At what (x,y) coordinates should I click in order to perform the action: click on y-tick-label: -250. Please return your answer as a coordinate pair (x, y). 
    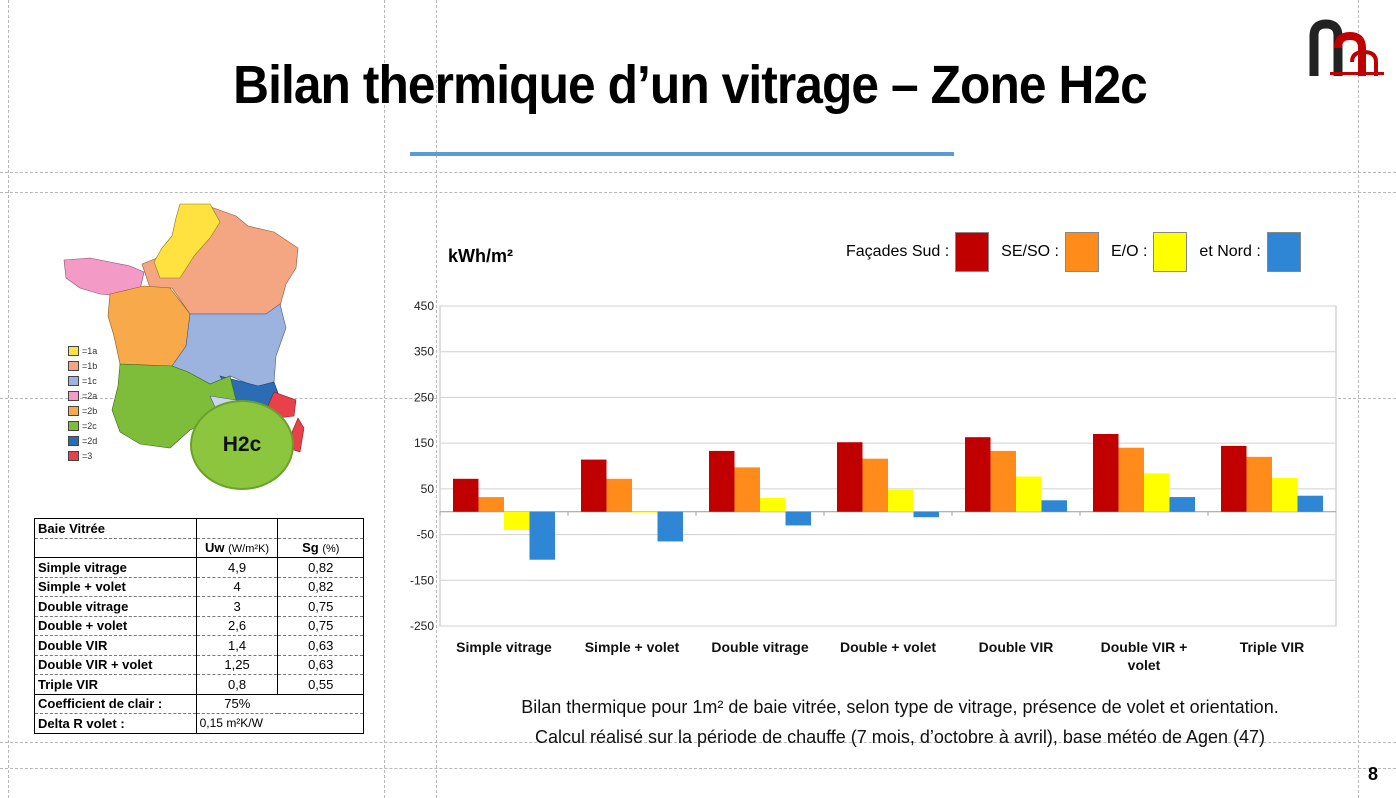
    Looking at the image, I should click on (422, 626).